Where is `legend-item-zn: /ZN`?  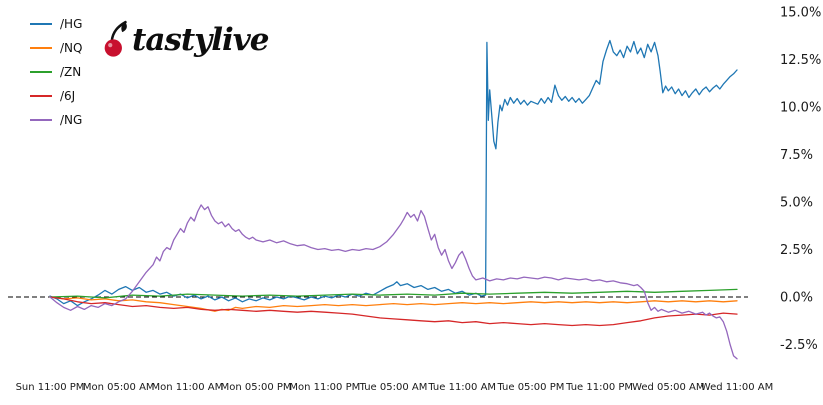 legend-item-zn: /ZN is located at coordinates (56, 72).